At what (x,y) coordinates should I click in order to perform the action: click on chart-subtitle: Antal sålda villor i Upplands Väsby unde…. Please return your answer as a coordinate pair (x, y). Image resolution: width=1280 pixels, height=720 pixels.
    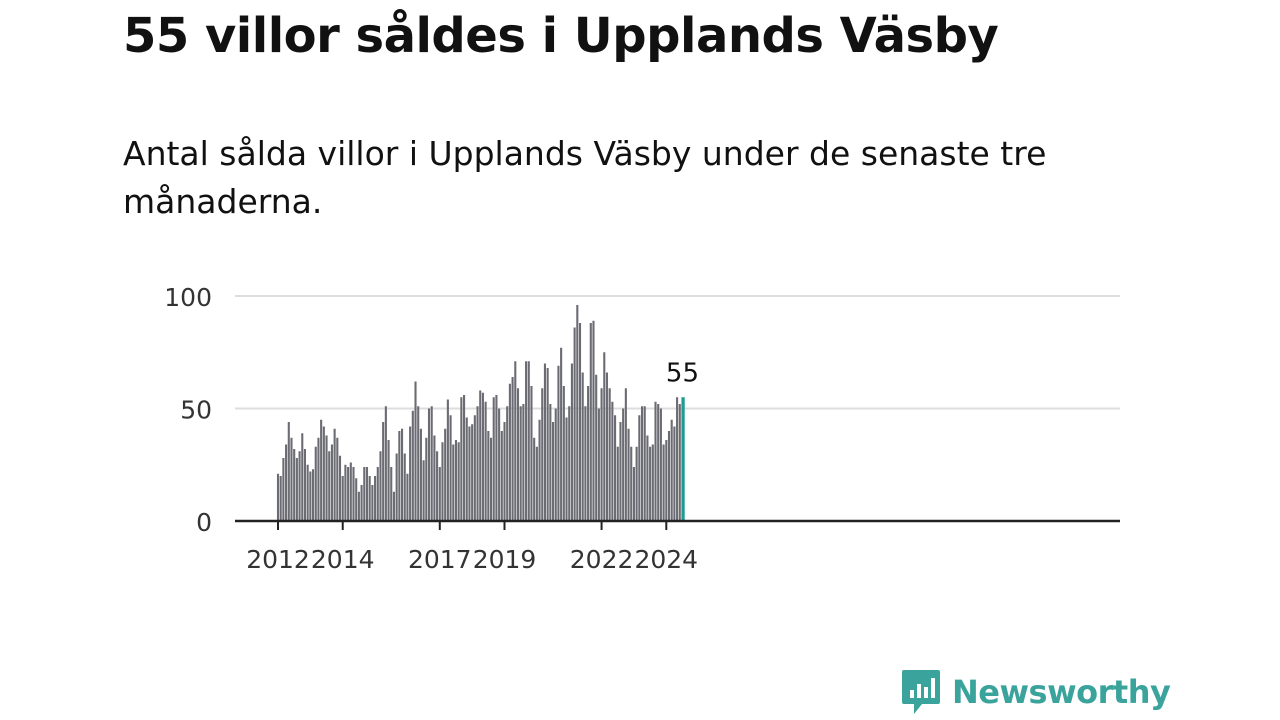
    Looking at the image, I should click on (585, 177).